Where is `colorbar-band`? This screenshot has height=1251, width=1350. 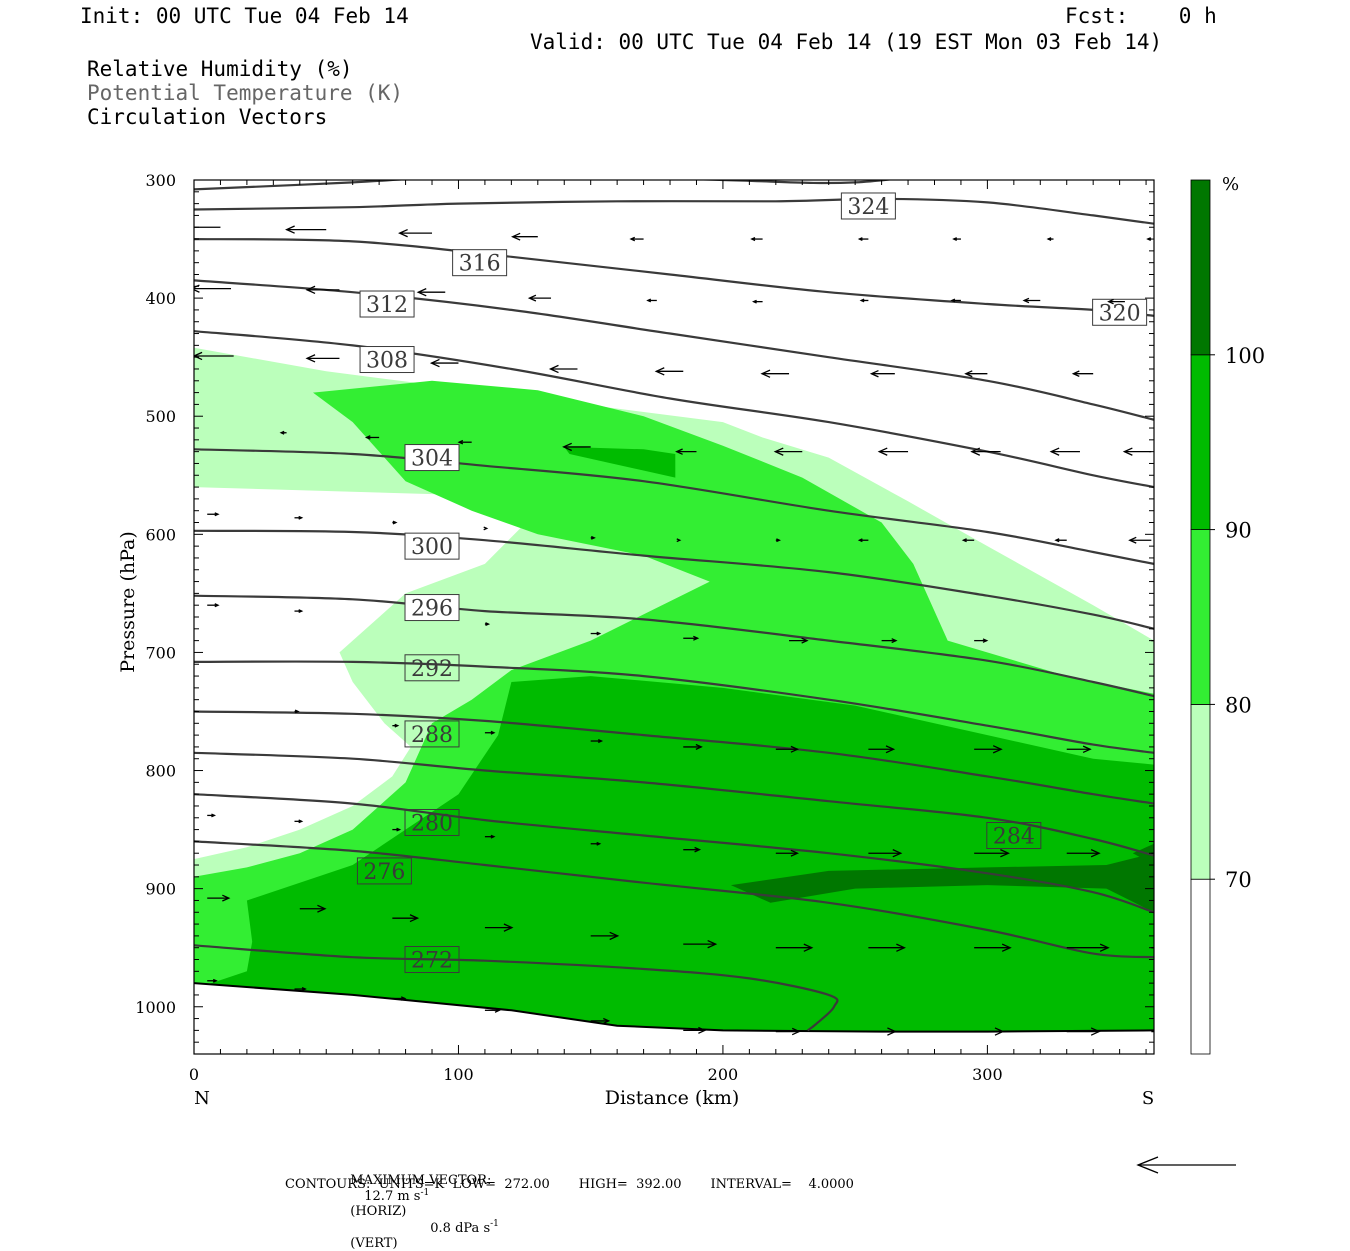 colorbar-band is located at coordinates (1200, 267).